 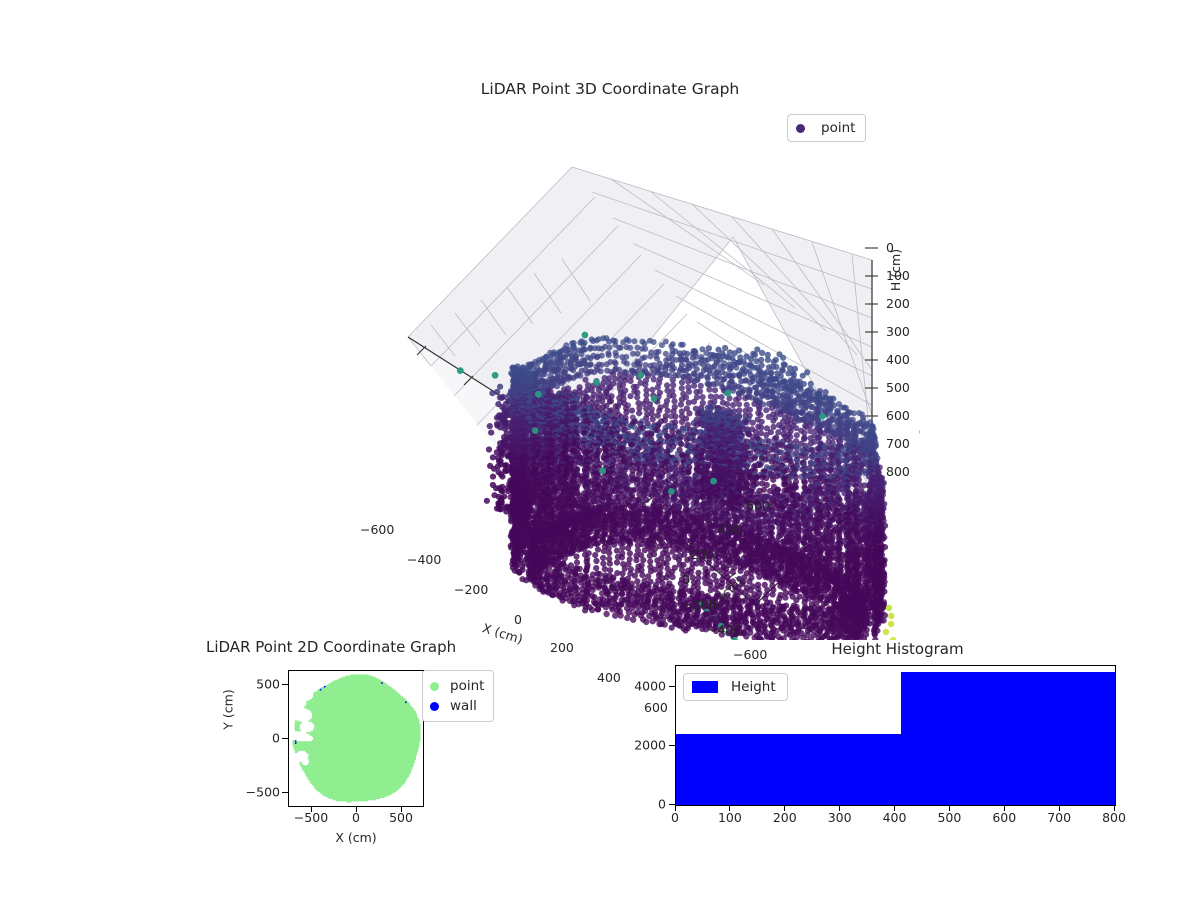 I want to click on zaxis-3d-label: H (cm), so click(x=895, y=270).